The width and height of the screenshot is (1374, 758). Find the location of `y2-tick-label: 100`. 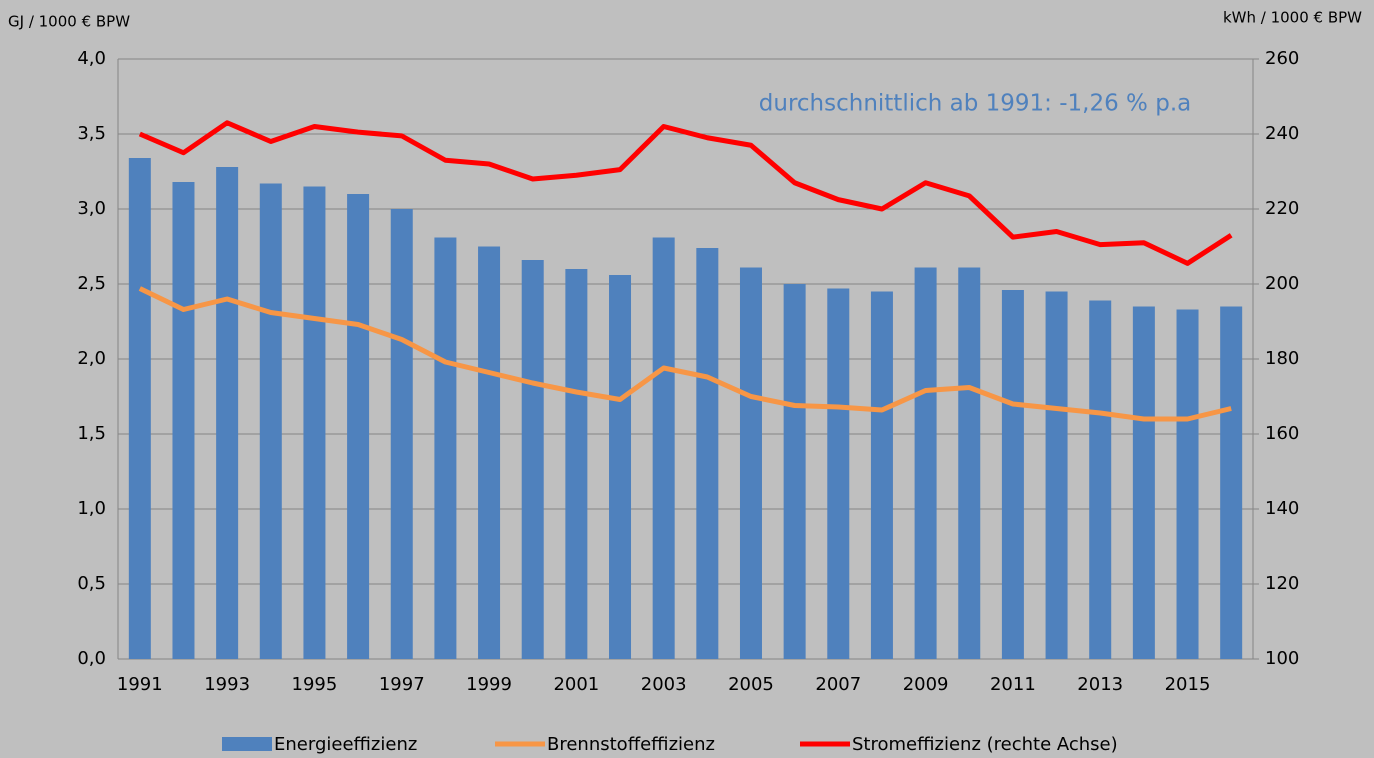

y2-tick-label: 100 is located at coordinates (1282, 658).